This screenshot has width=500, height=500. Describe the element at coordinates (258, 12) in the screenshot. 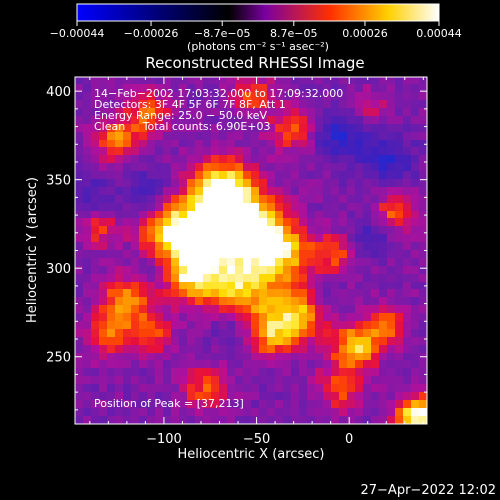

I see `colorbar-gradient` at that location.